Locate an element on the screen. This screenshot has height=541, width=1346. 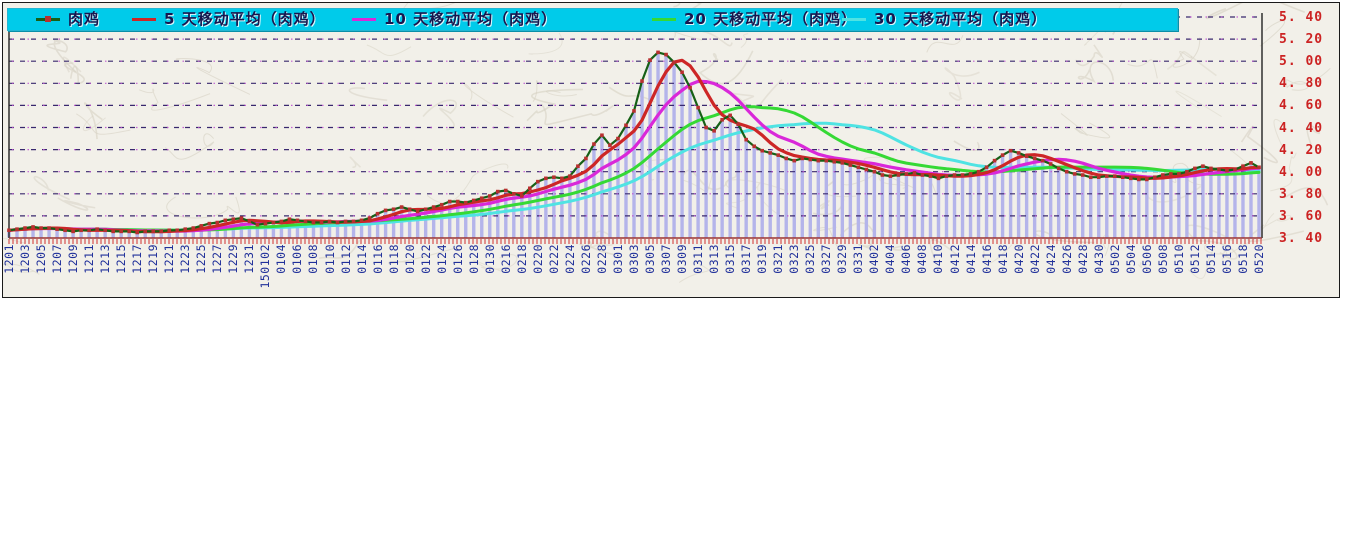
x-axis-label: 0218 is located at coordinates (521, 259).